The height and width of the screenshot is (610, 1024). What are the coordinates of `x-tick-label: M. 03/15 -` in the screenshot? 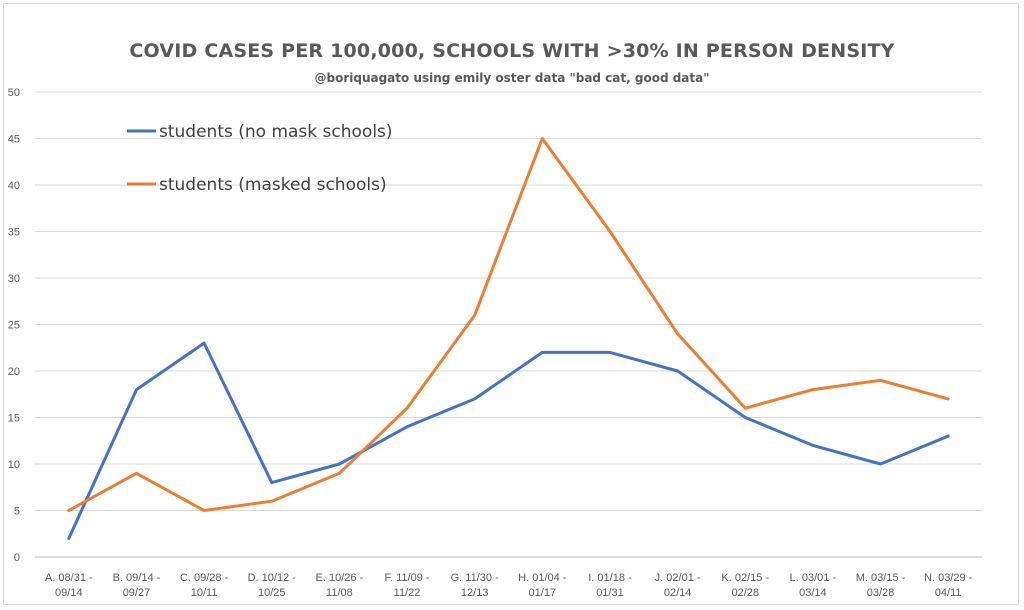 It's located at (881, 578).